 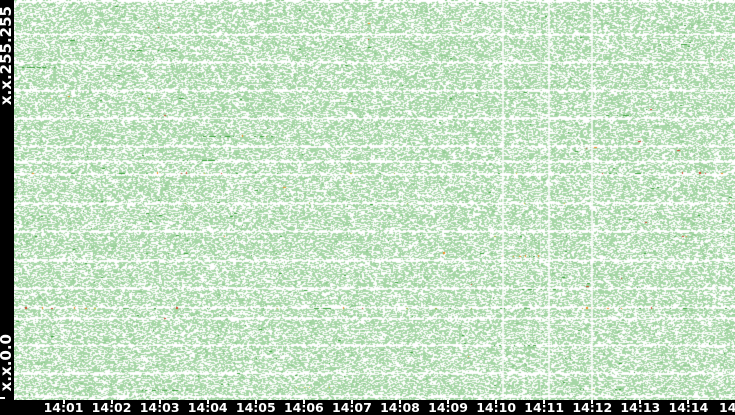 I want to click on x-tick-label: 14:08, so click(x=400, y=407).